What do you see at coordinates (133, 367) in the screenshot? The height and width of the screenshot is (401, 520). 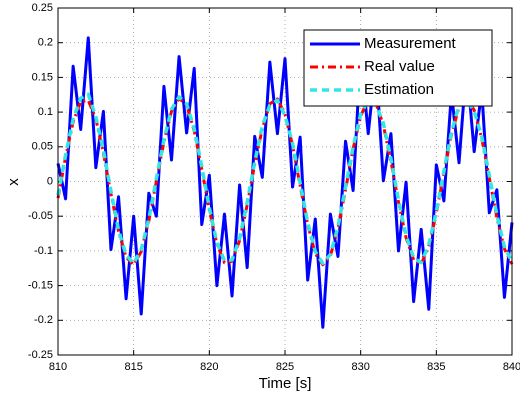 I see `x-tick-label: 815` at bounding box center [133, 367].